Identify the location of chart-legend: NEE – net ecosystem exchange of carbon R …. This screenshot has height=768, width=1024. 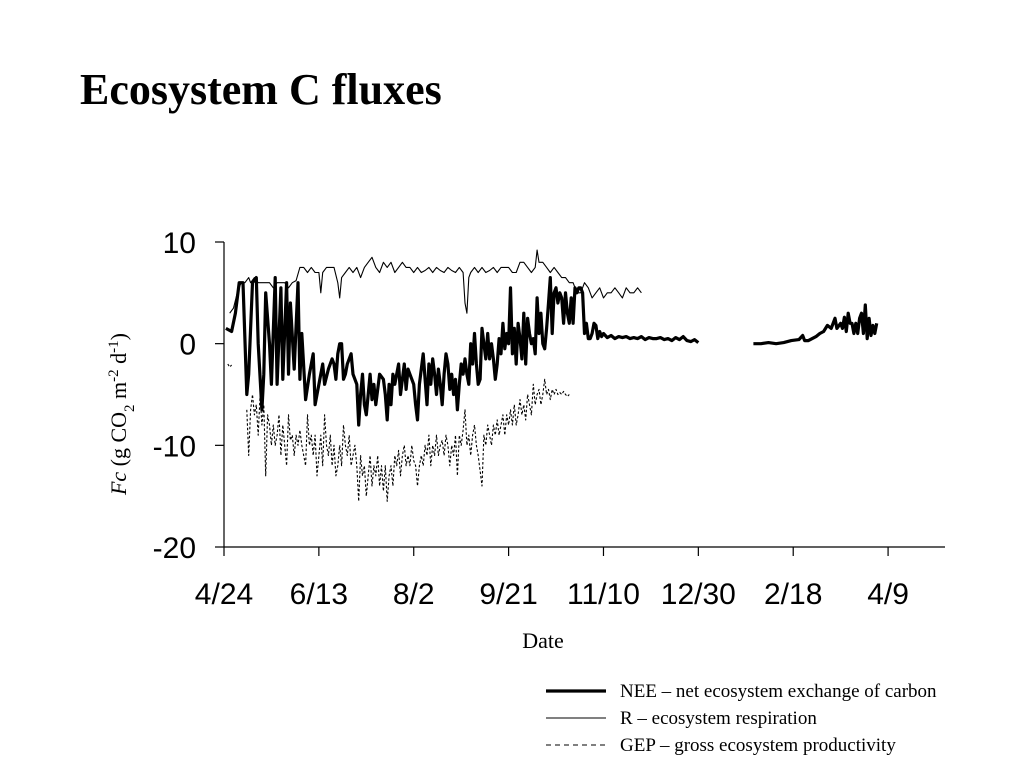
(741, 718).